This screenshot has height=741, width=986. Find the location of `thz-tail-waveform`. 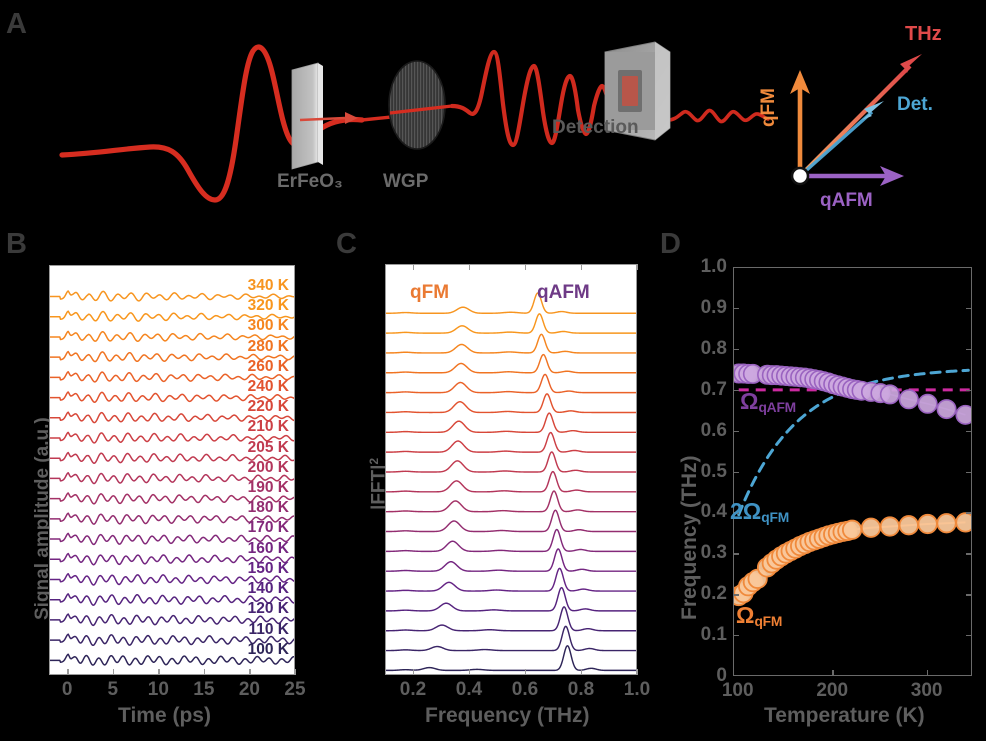

thz-tail-waveform is located at coordinates (718, 116).